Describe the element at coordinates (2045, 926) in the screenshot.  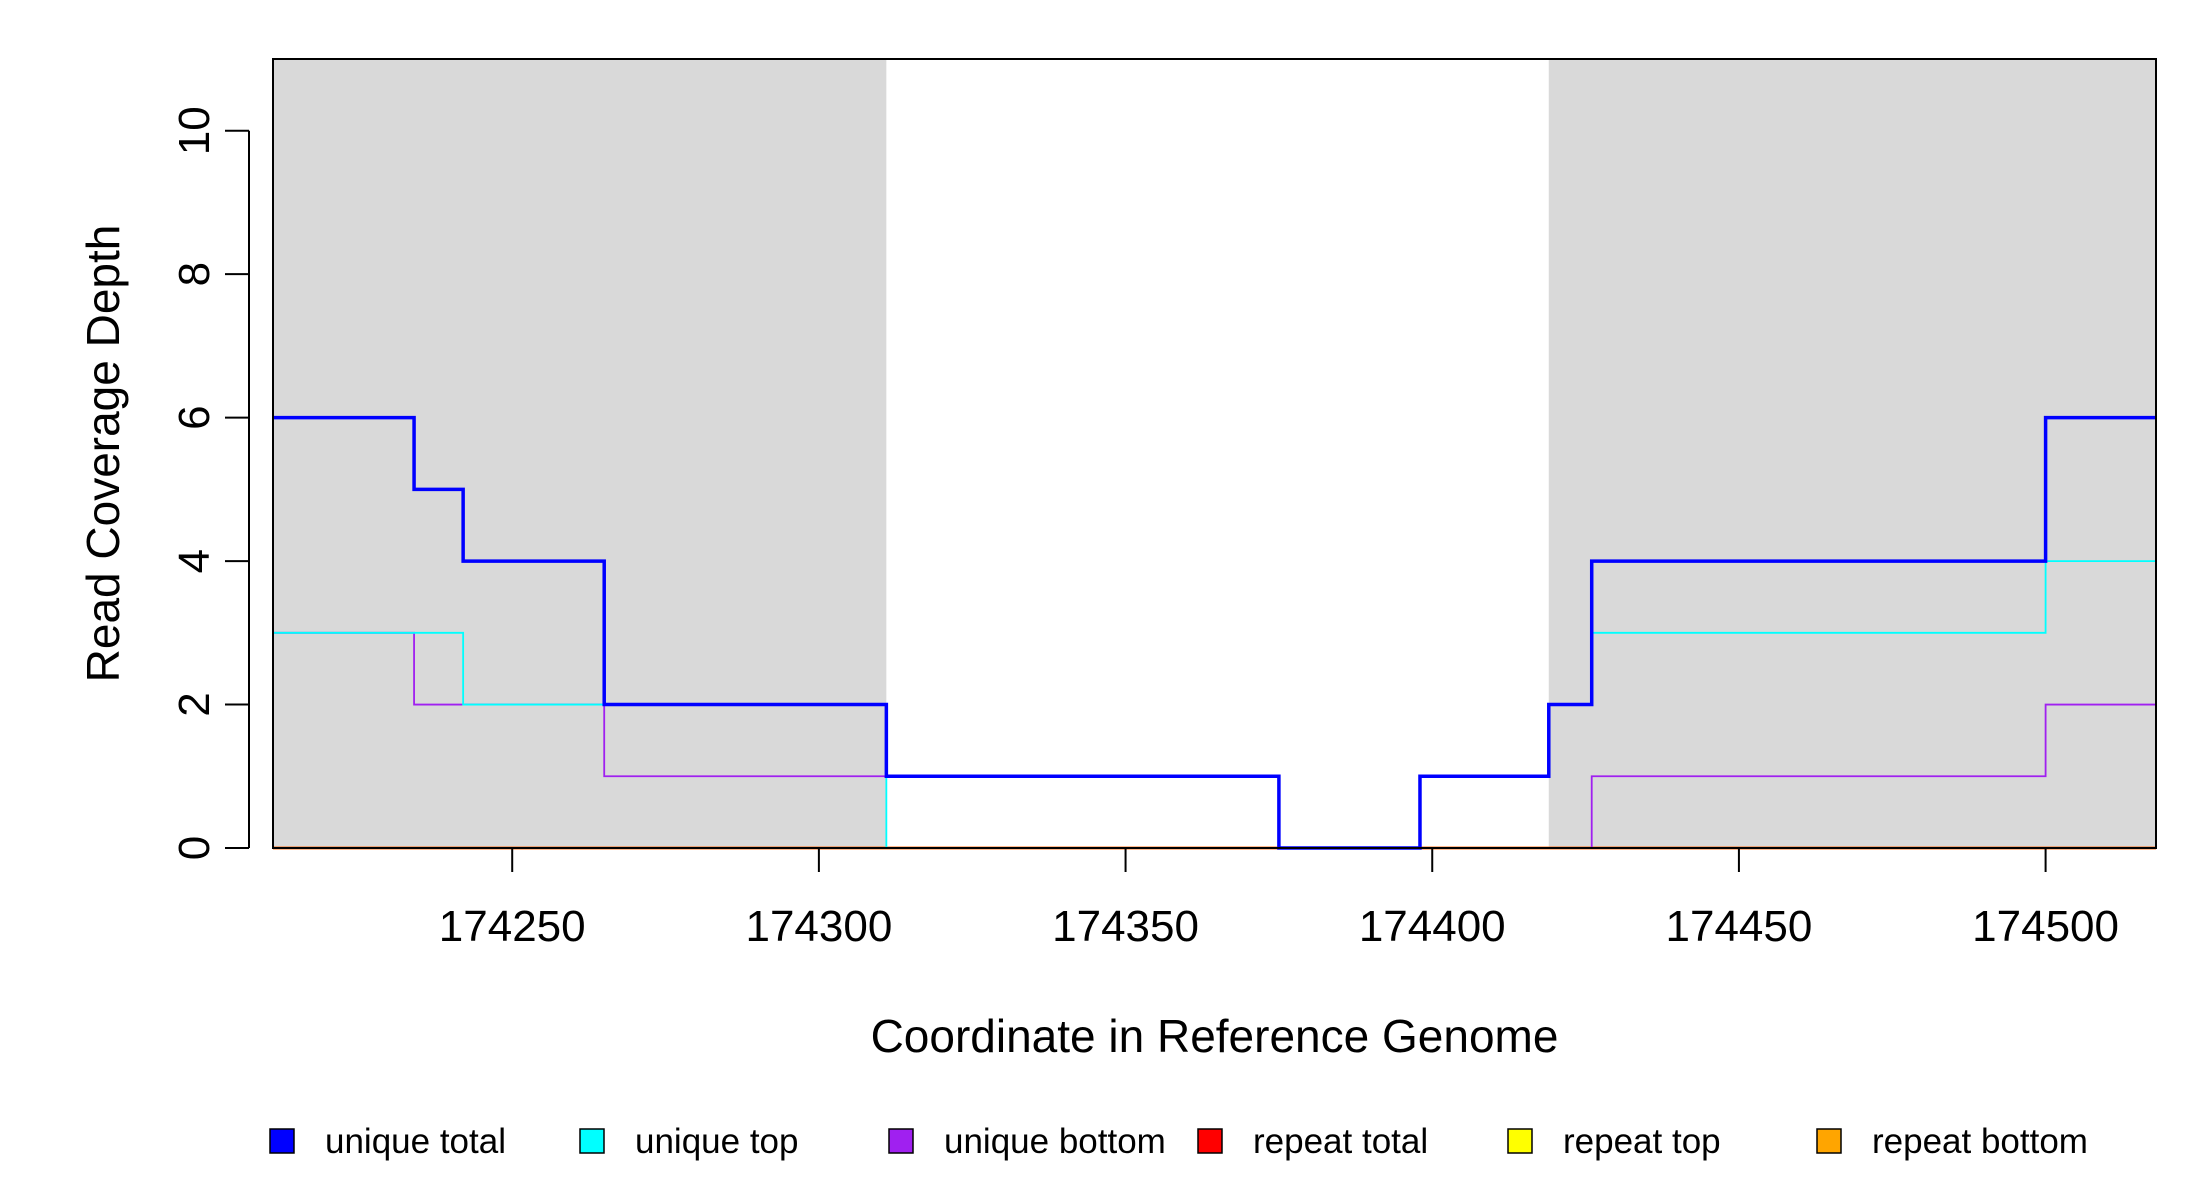
I see `x-tick-label: 174500` at that location.